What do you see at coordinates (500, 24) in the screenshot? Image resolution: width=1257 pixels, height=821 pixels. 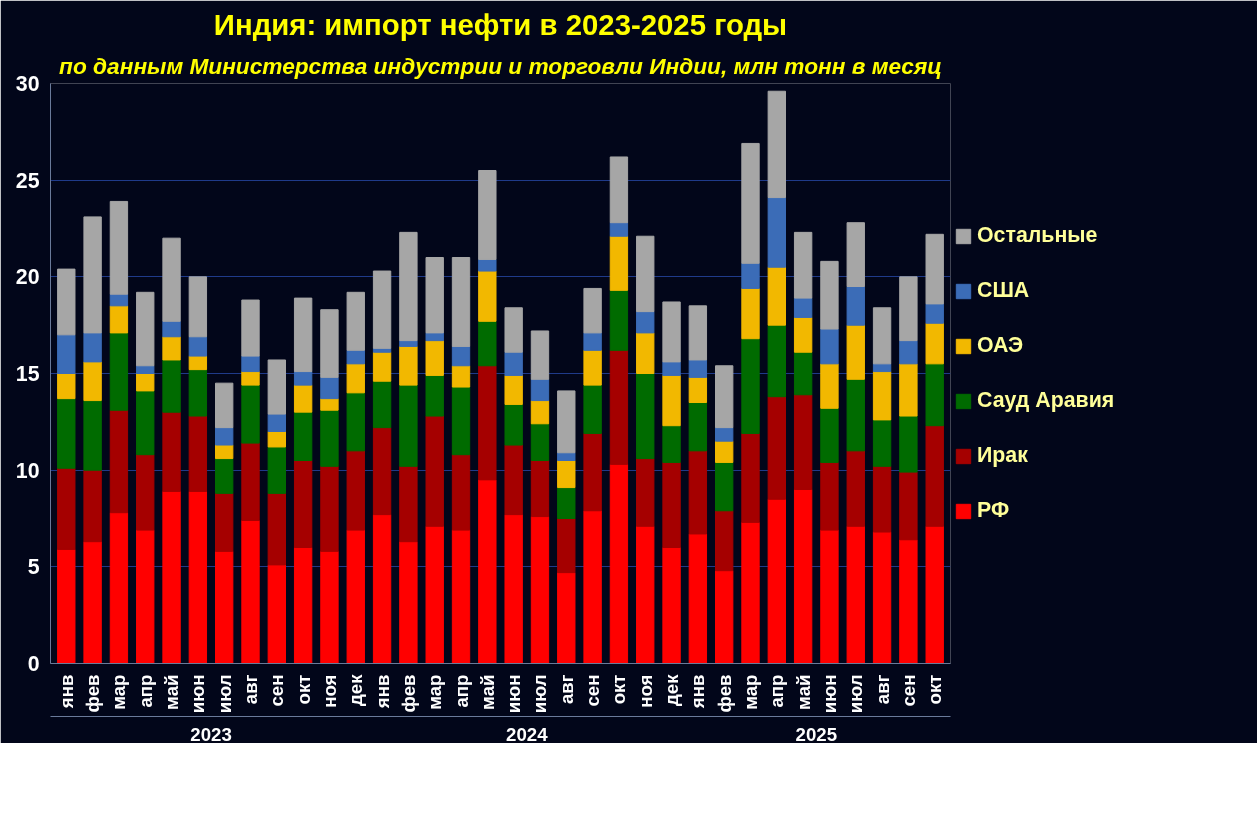 I see `chart-title: Индия: импорт нефти в 2023-2025 годы` at bounding box center [500, 24].